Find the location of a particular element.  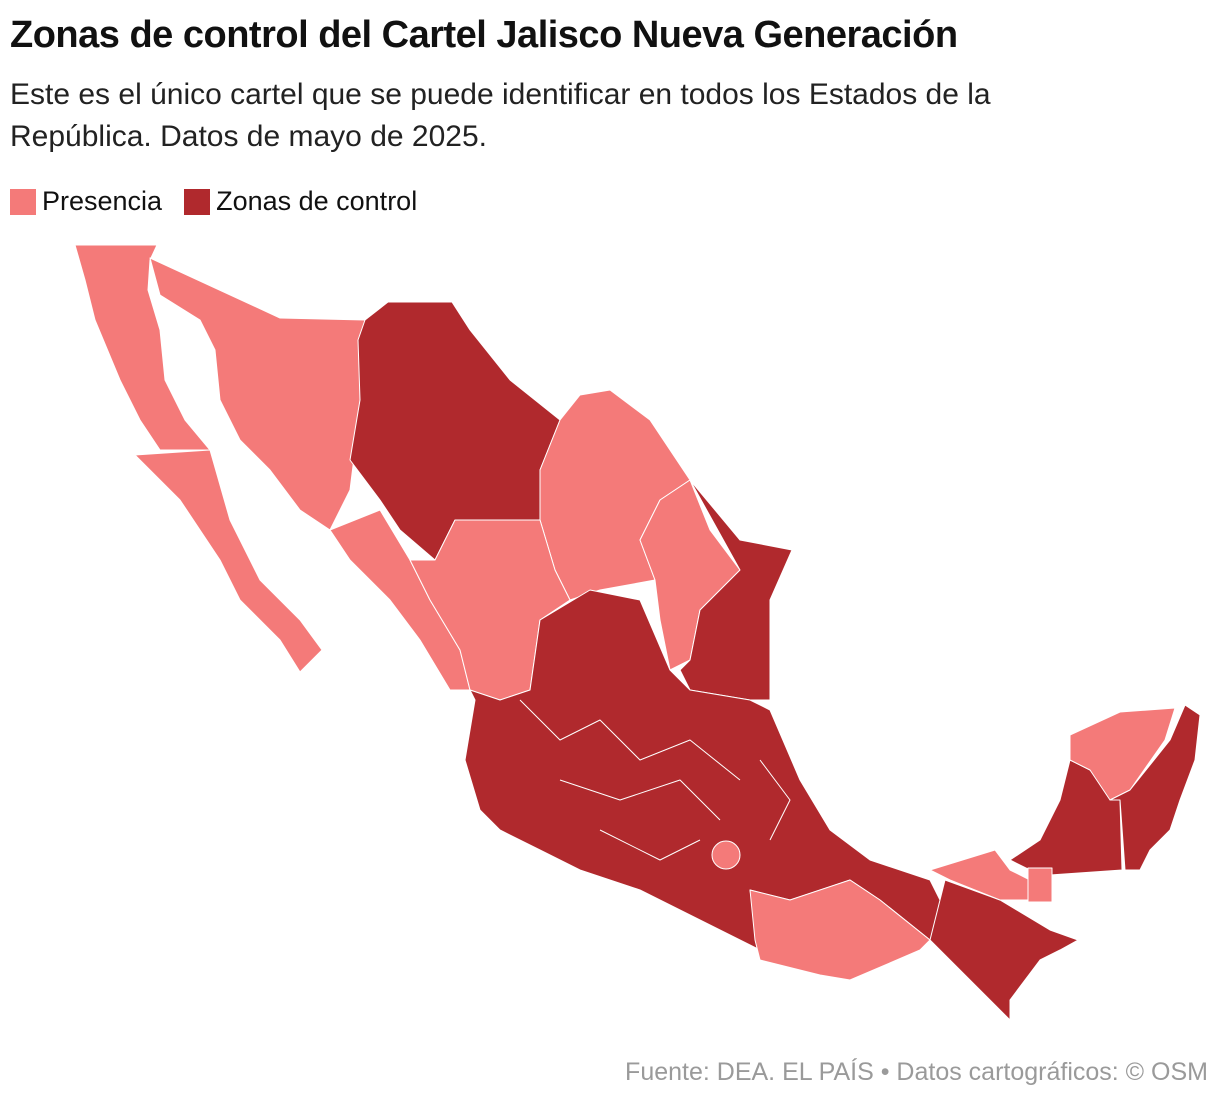

legend-label: Presencia is located at coordinates (102, 201).